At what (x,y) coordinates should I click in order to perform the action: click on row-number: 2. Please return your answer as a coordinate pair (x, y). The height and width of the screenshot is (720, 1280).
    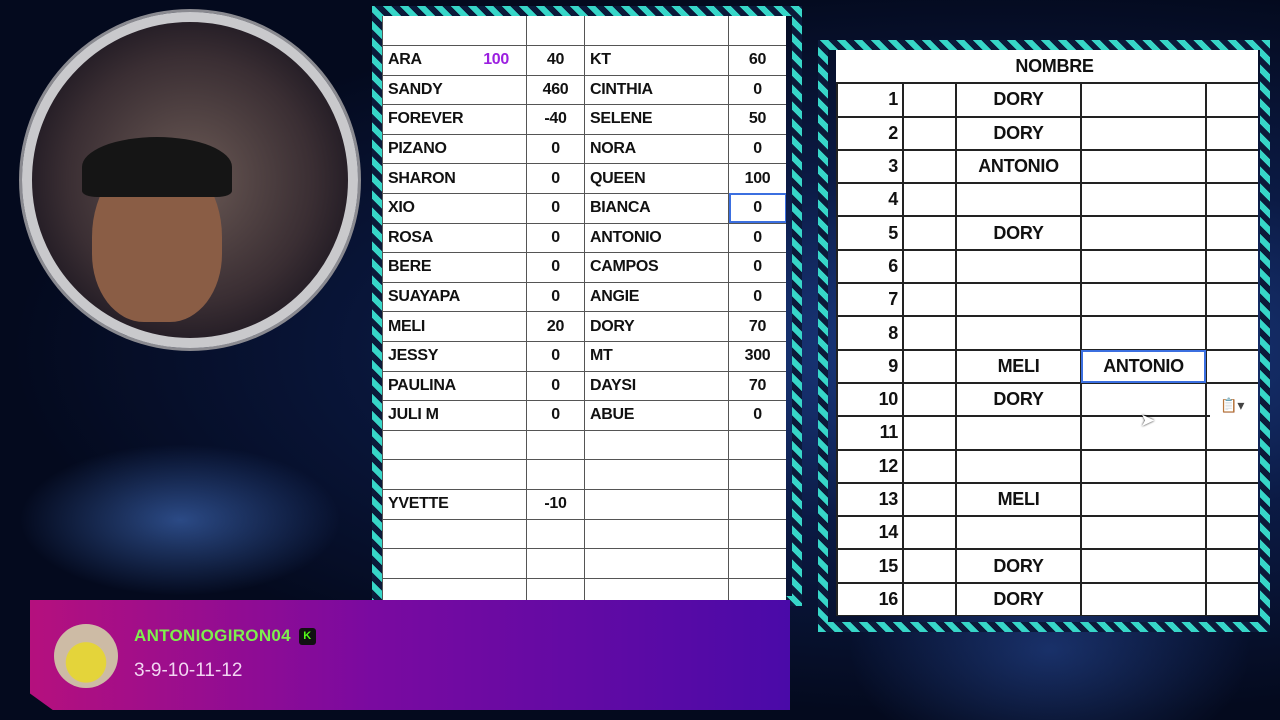
    Looking at the image, I should click on (870, 133).